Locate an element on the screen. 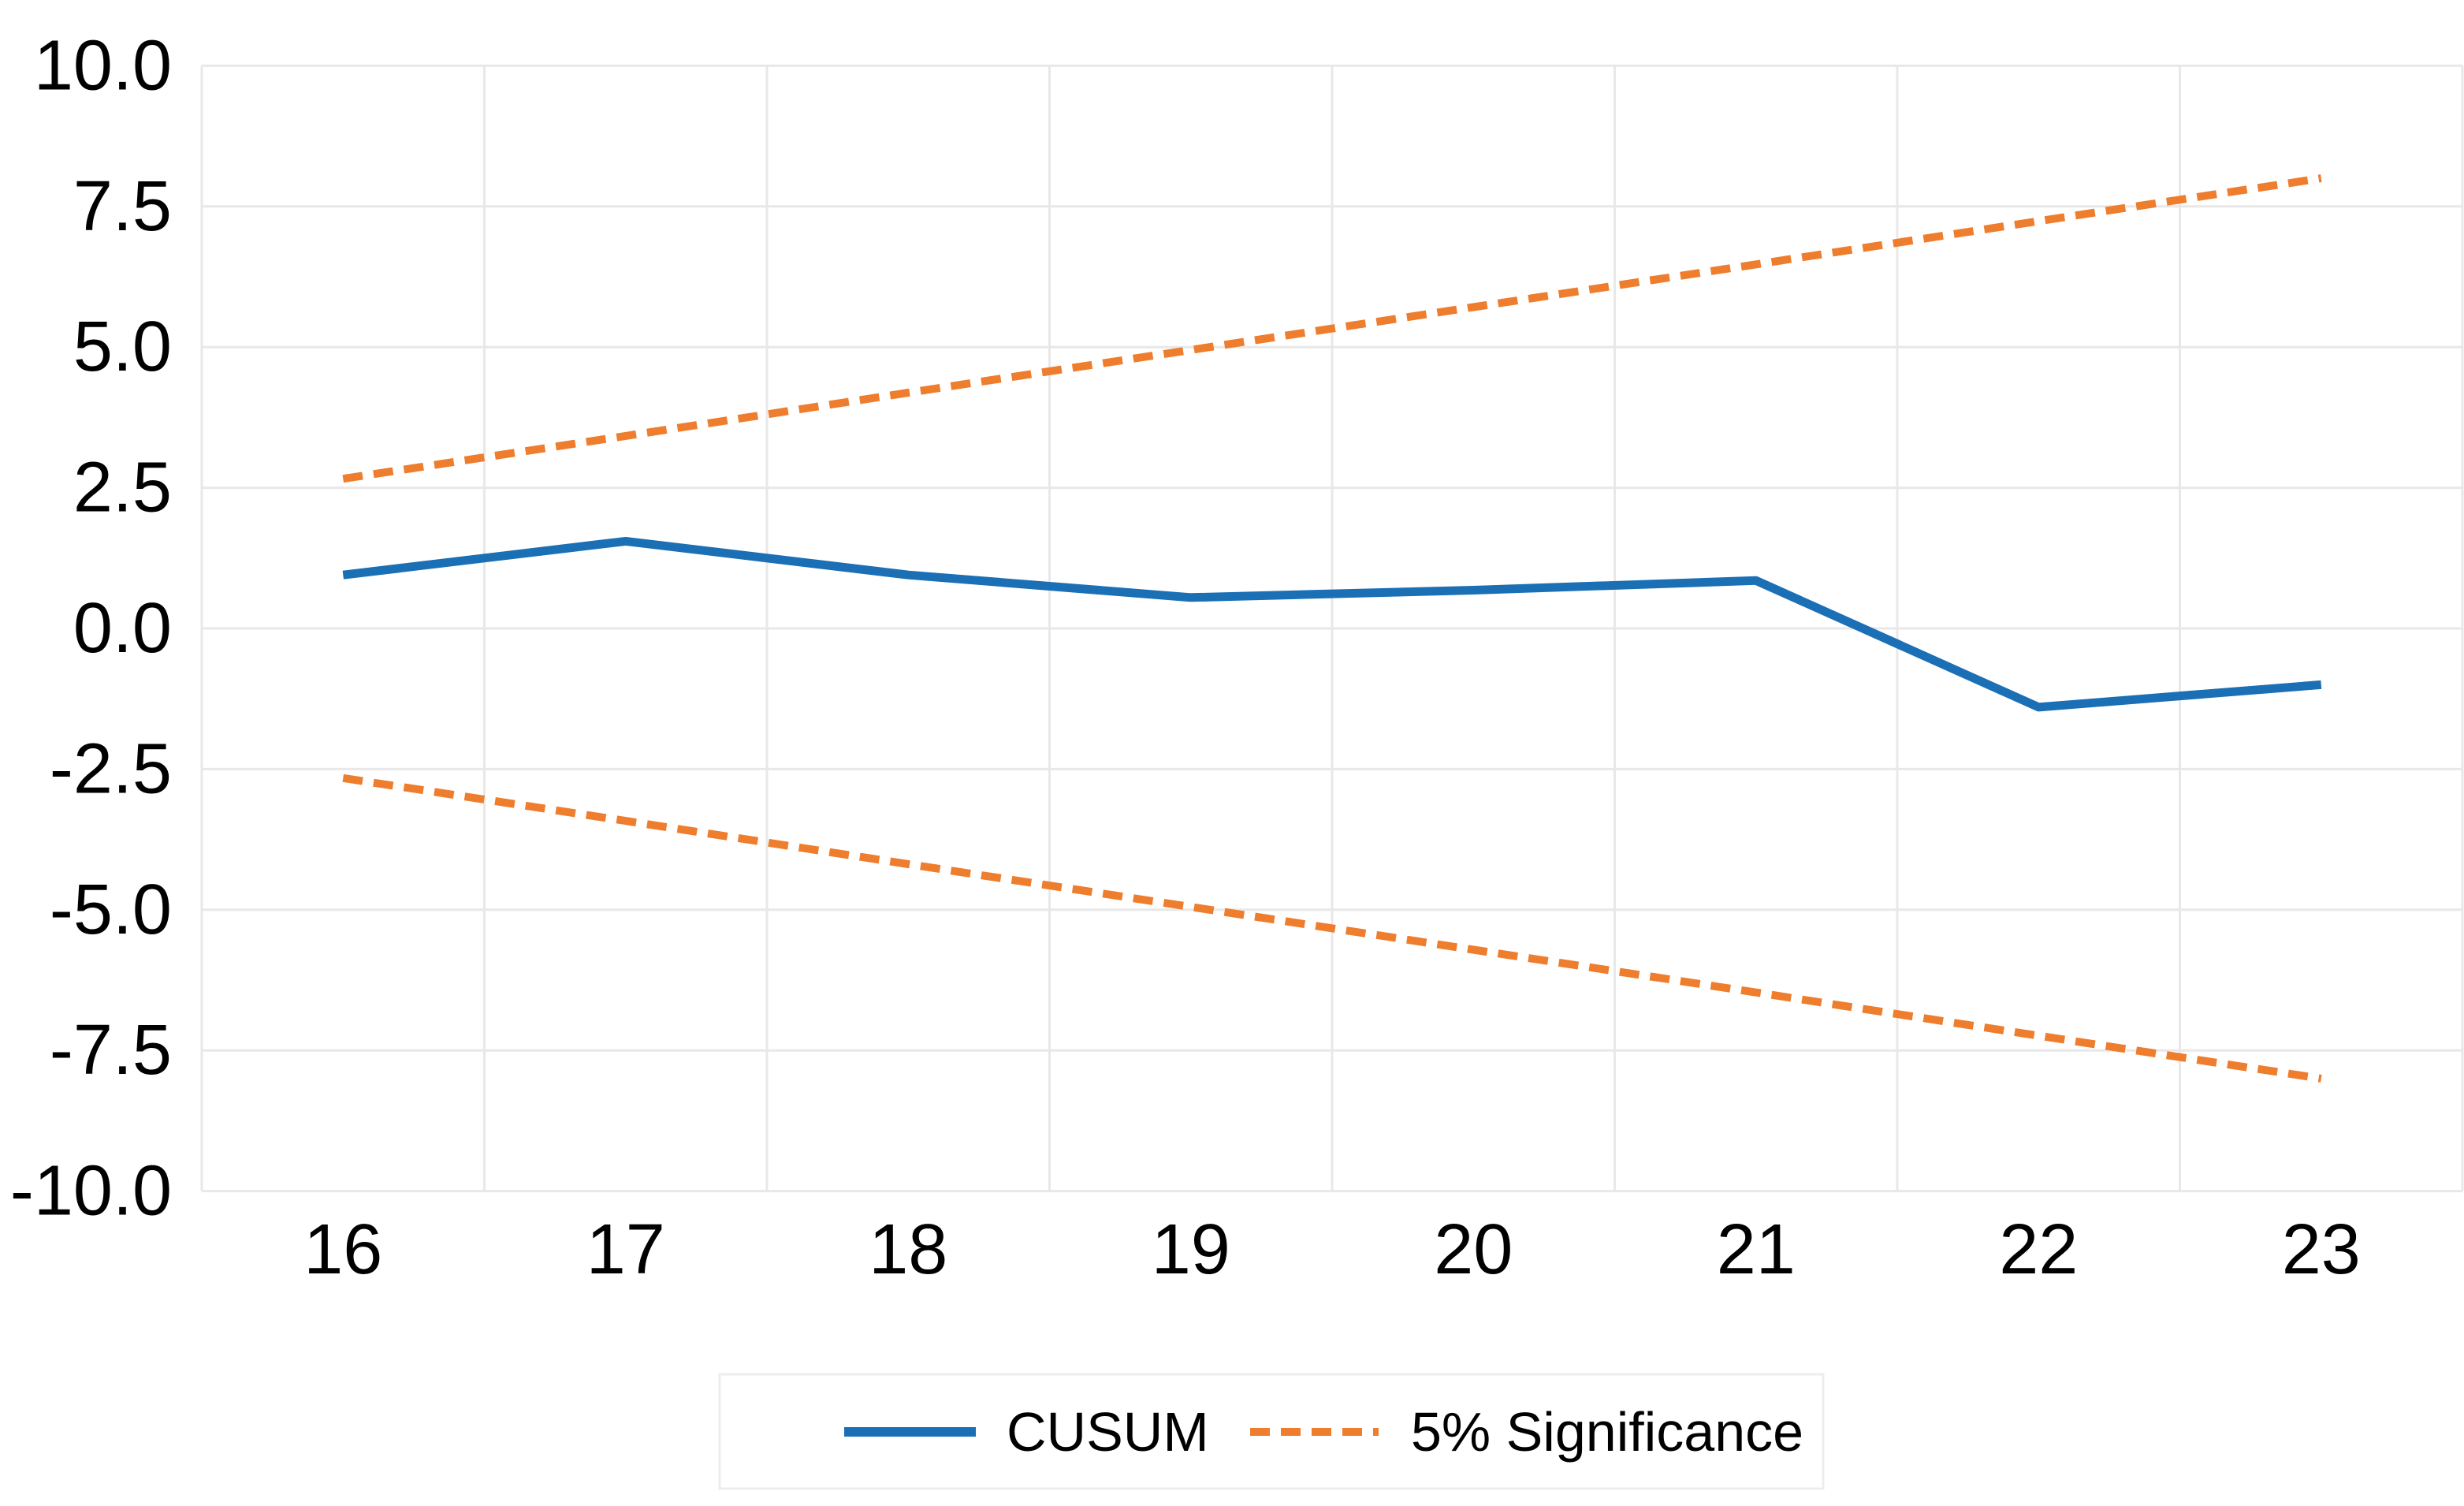  x-tick-label: 21 is located at coordinates (1757, 1249).